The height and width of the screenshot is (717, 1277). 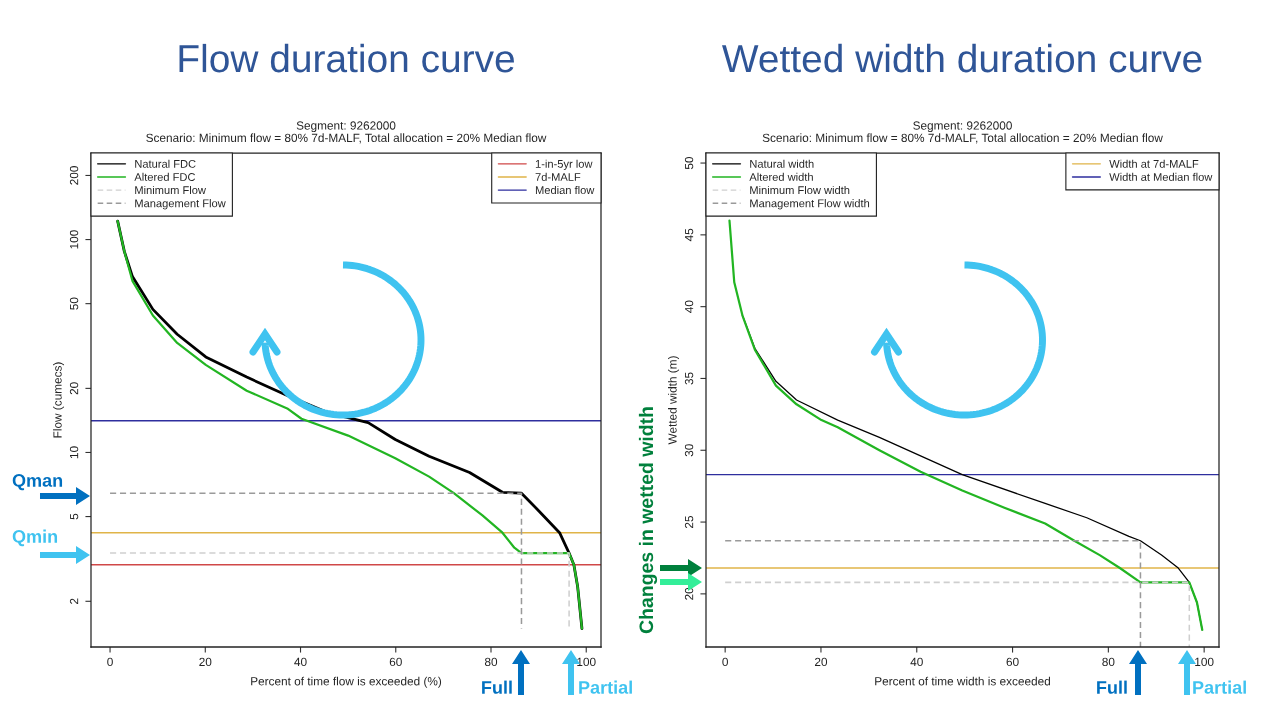 What do you see at coordinates (800, 190) in the screenshot?
I see `legend-label: Minimum Flow width` at bounding box center [800, 190].